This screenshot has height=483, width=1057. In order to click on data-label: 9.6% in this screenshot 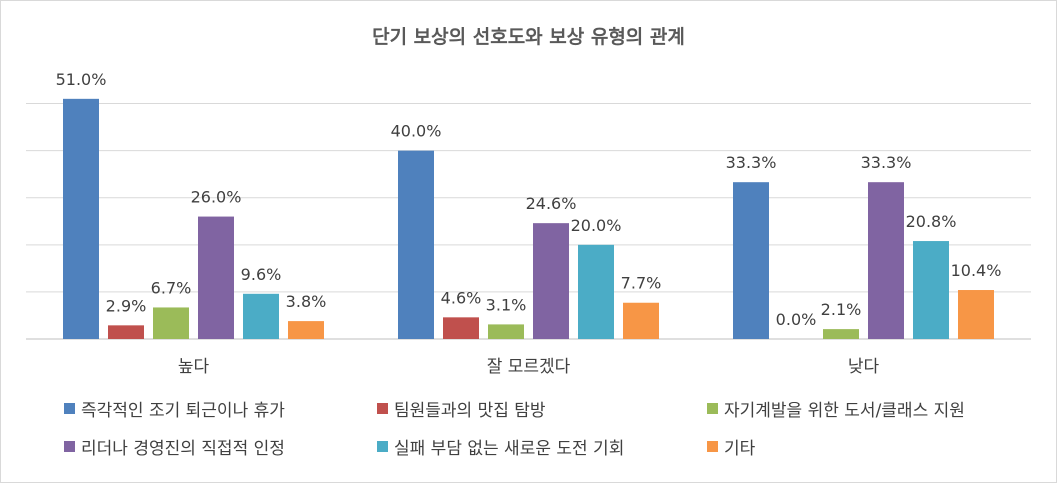, I will do `click(261, 274)`.